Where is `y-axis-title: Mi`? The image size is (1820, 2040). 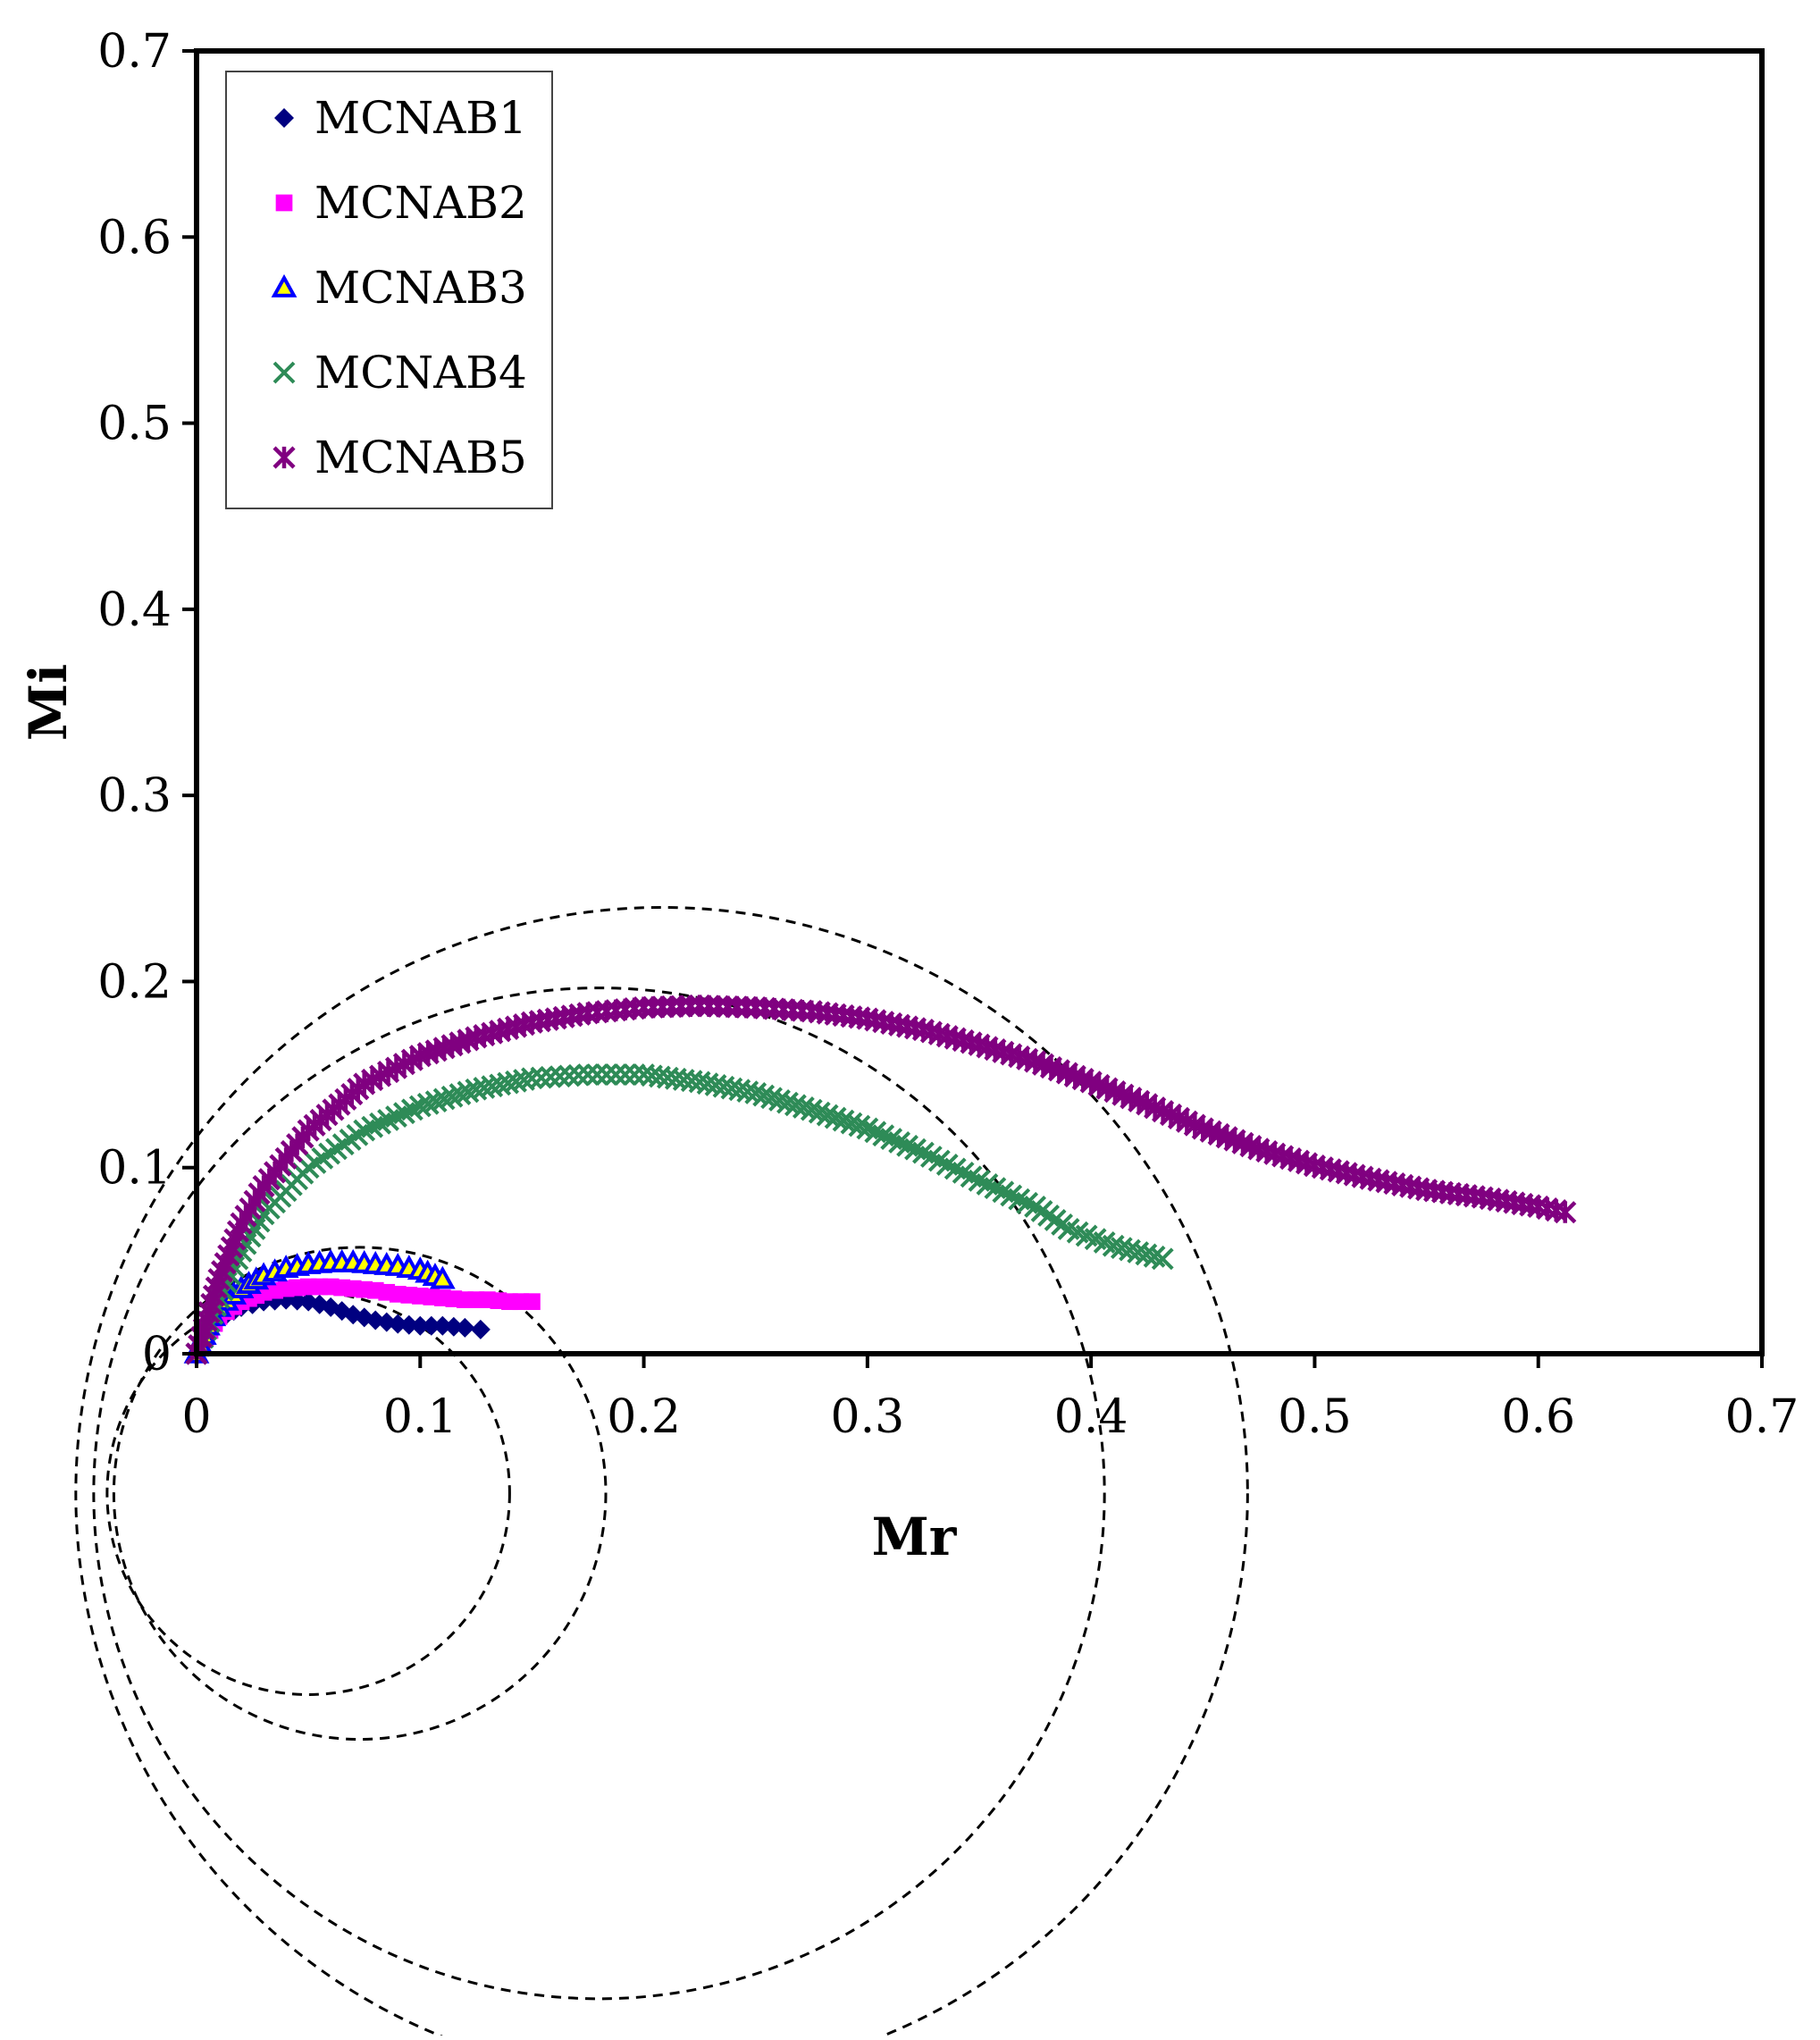
y-axis-title: Mi is located at coordinates (48, 702).